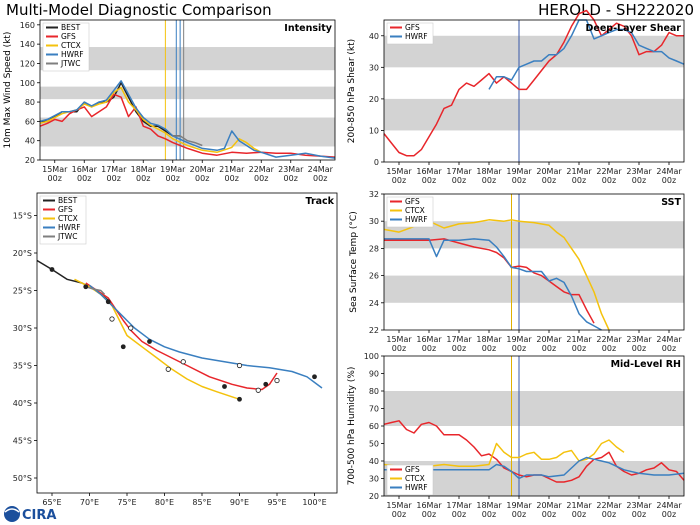 This screenshot has width=700, height=525. What do you see at coordinates (95, 290) in the screenshot?
I see `track-line-jtwc` at bounding box center [95, 290].